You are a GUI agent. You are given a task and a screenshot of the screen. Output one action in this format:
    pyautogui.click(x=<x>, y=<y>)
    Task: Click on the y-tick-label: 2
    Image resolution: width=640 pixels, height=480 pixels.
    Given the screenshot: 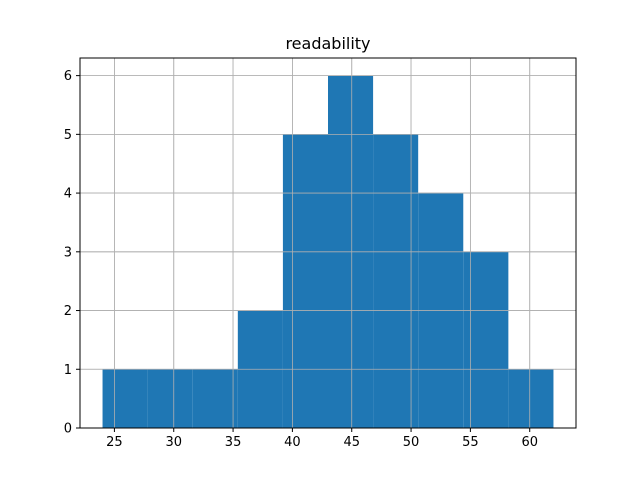 What is the action you would take?
    pyautogui.click(x=68, y=311)
    